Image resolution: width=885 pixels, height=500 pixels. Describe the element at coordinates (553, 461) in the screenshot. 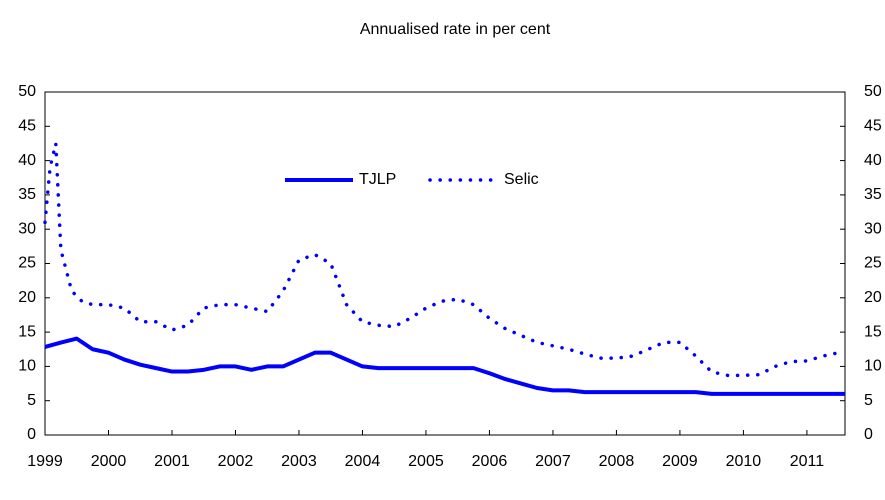

I see `x-tick-label: 2007` at that location.